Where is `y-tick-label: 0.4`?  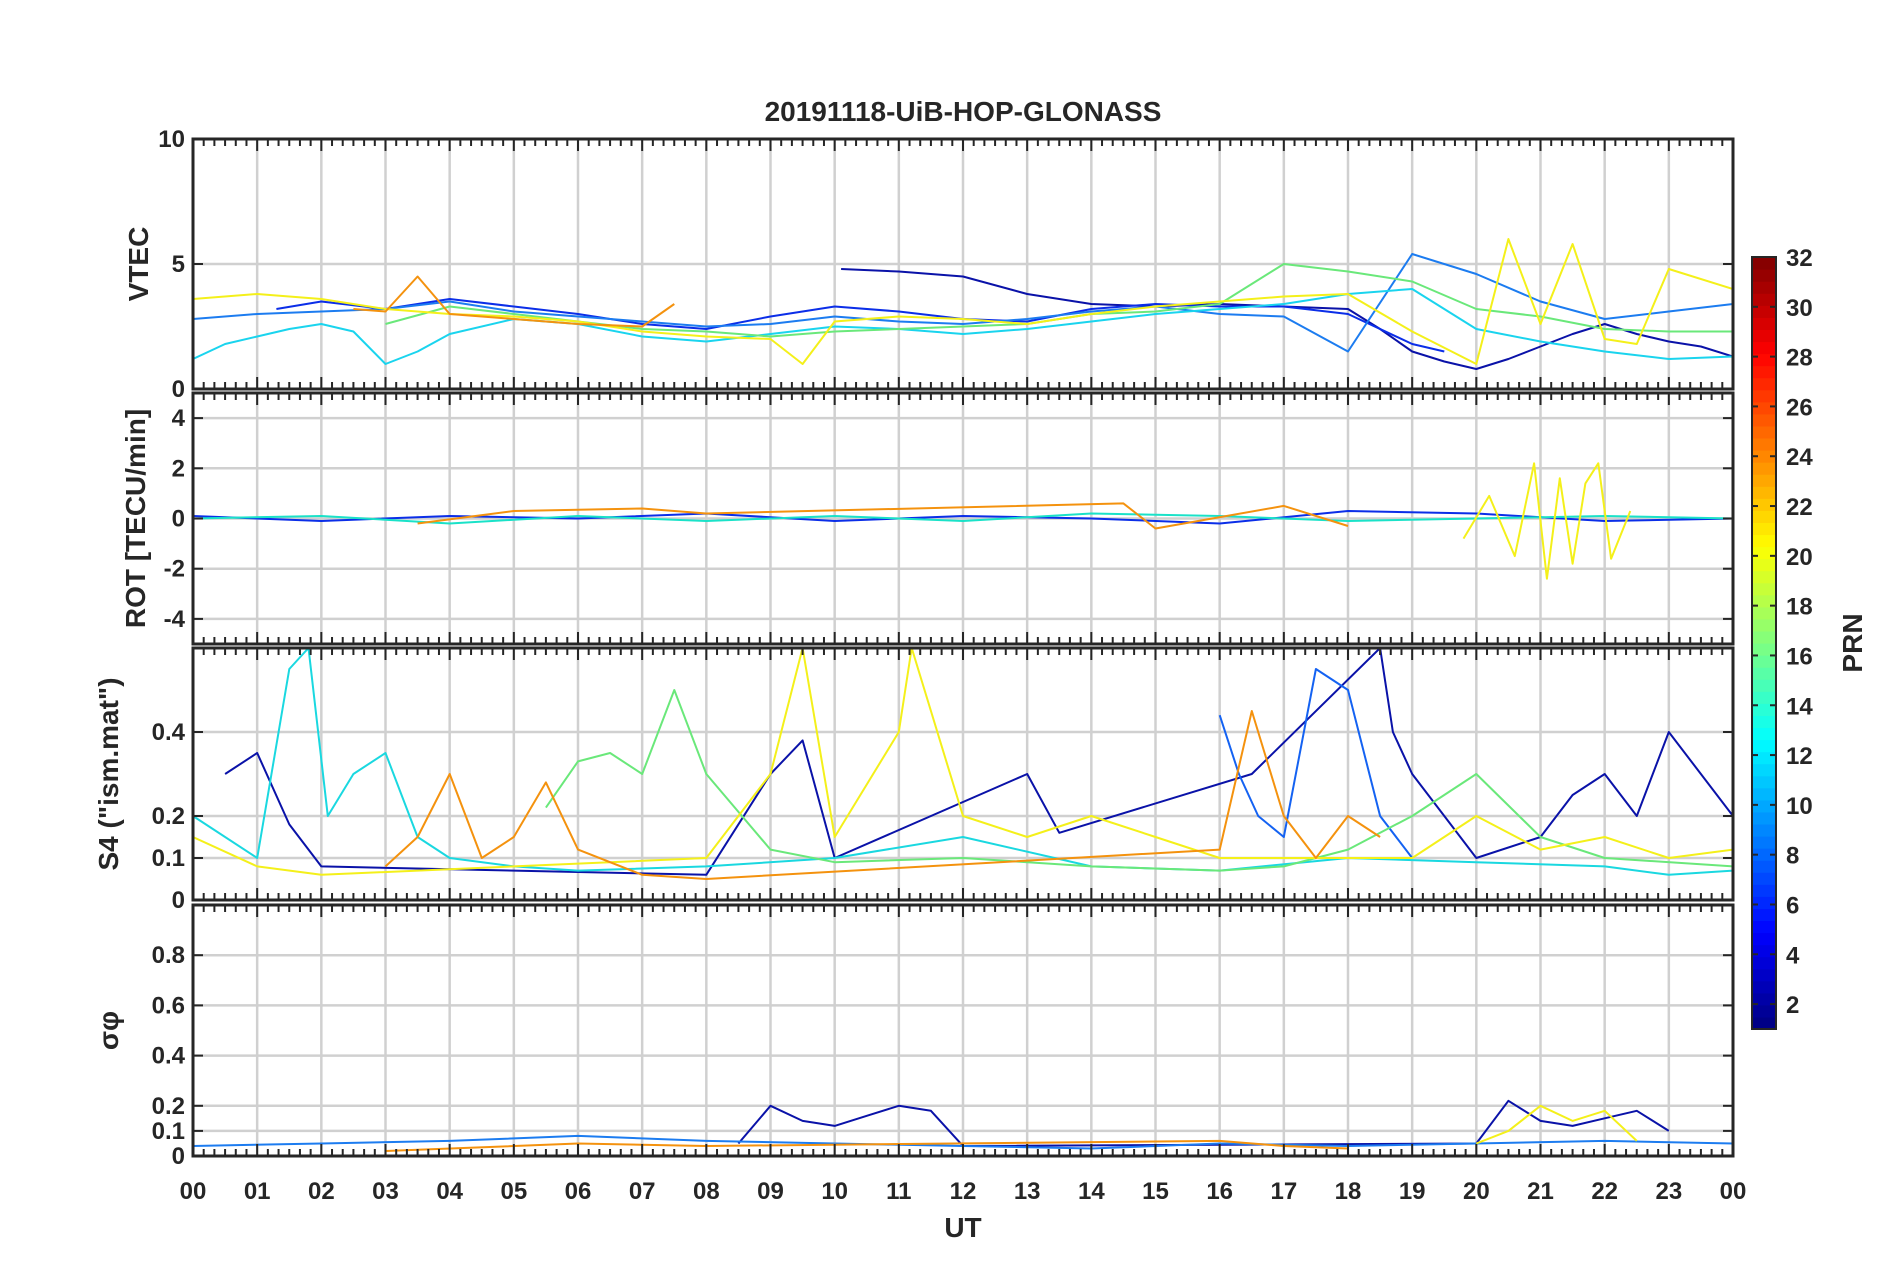
y-tick-label: 0.4 is located at coordinates (169, 732).